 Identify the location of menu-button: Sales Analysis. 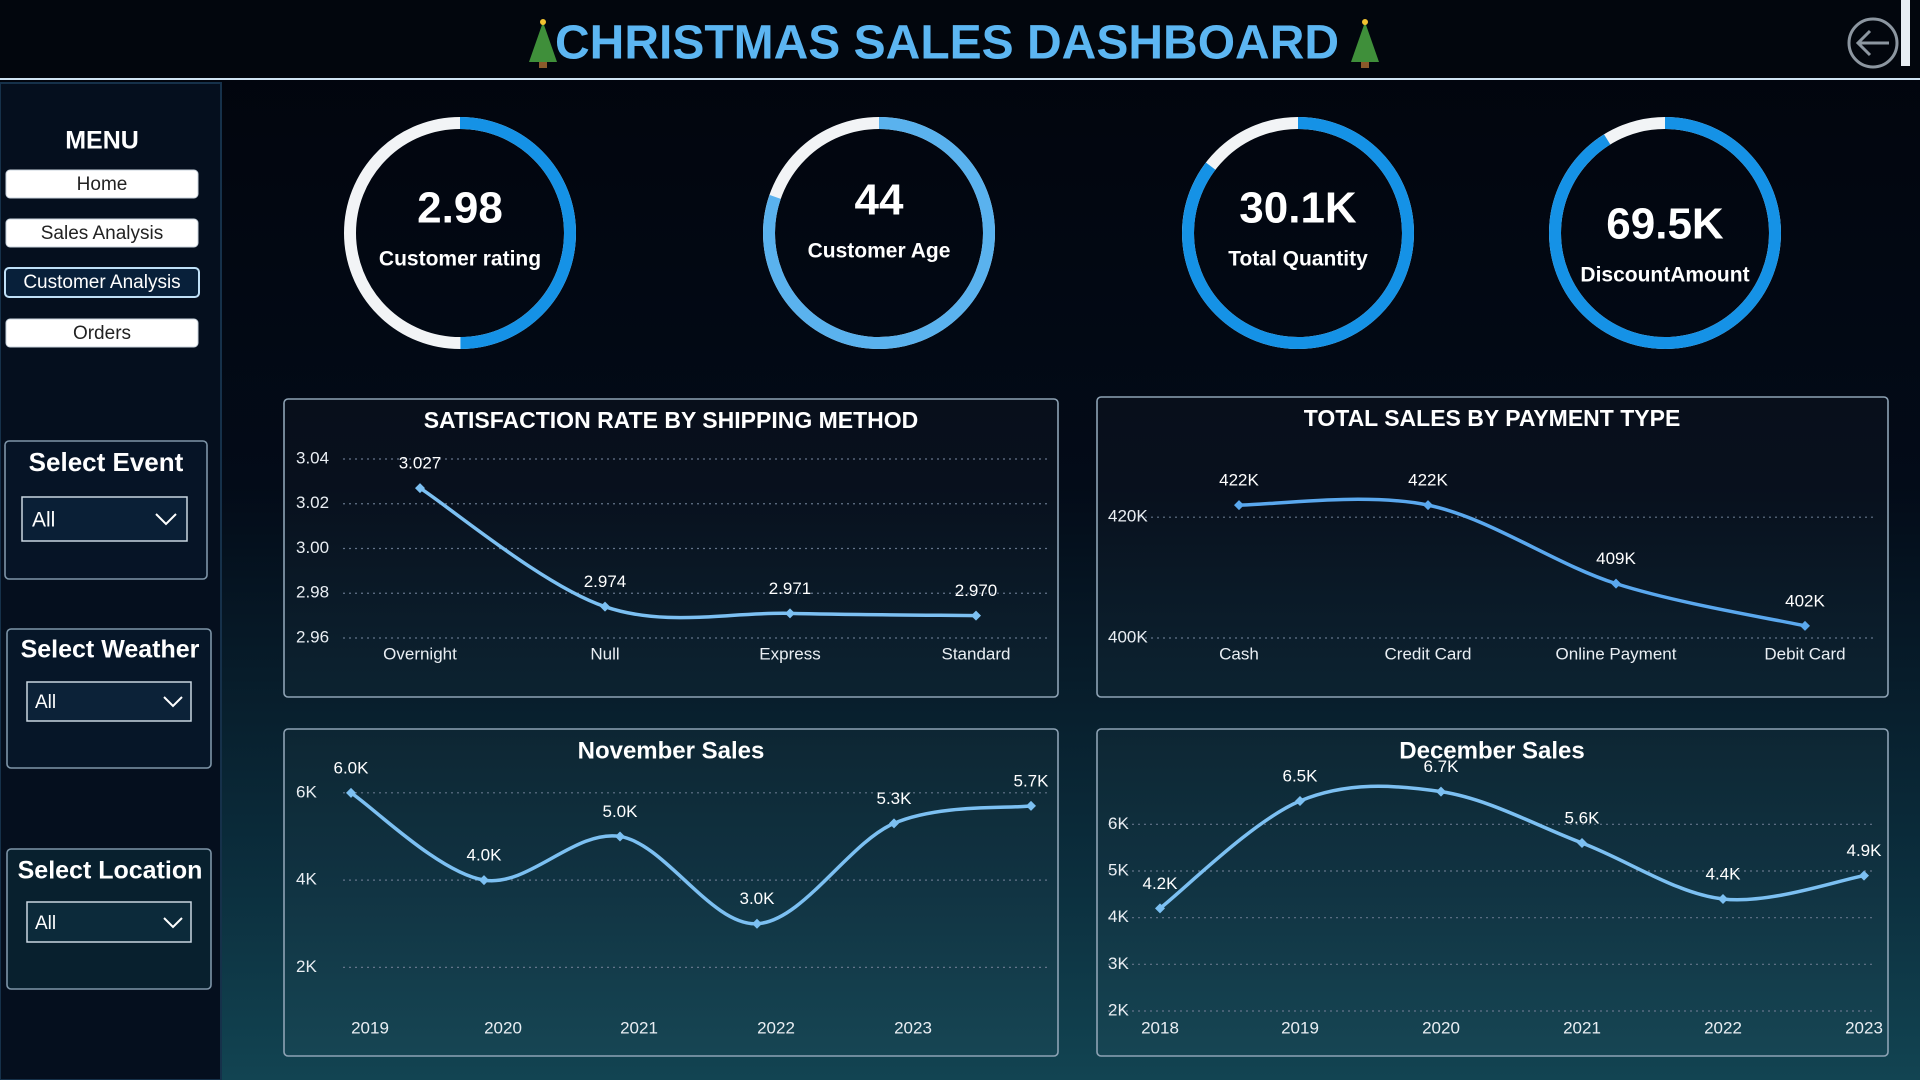
(102, 233).